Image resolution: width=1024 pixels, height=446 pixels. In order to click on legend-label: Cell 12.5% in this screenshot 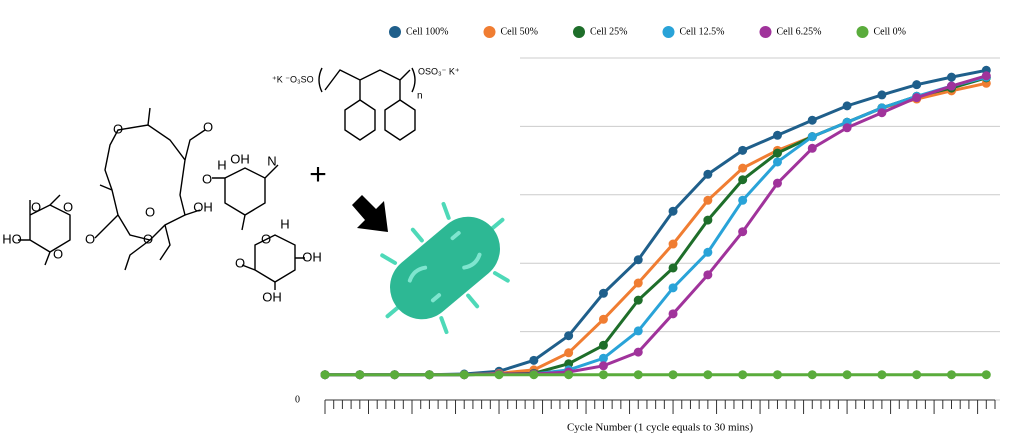, I will do `click(702, 31)`.